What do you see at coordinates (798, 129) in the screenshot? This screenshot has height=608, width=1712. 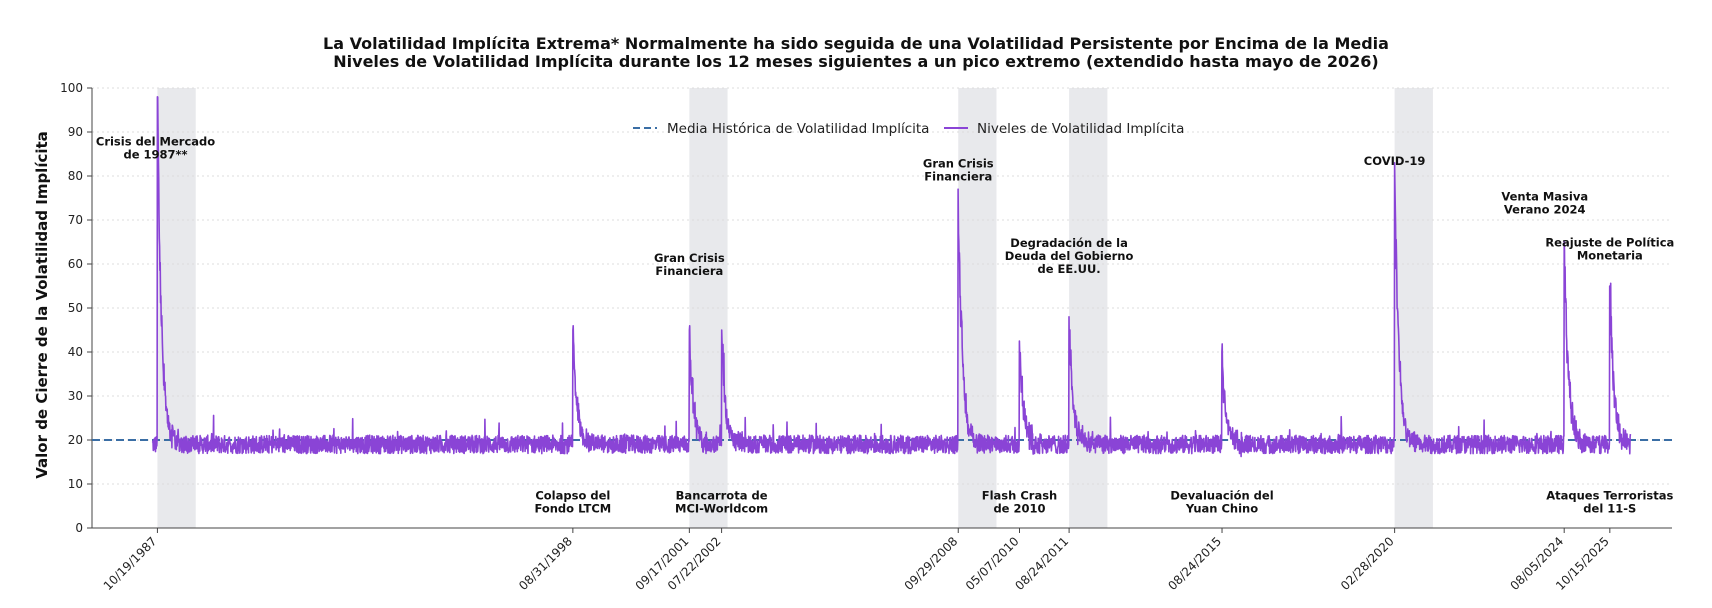 I see `legend-label-mean: Media Histórica de Volatilidad Implícita` at bounding box center [798, 129].